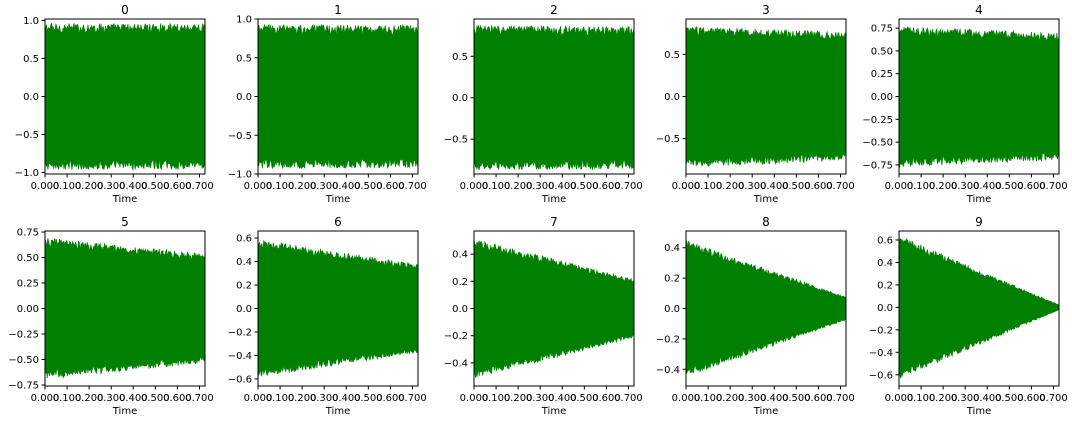 The image size is (1072, 424). Describe the element at coordinates (31, 21) in the screenshot. I see `y-tick-label: 1.0` at that location.